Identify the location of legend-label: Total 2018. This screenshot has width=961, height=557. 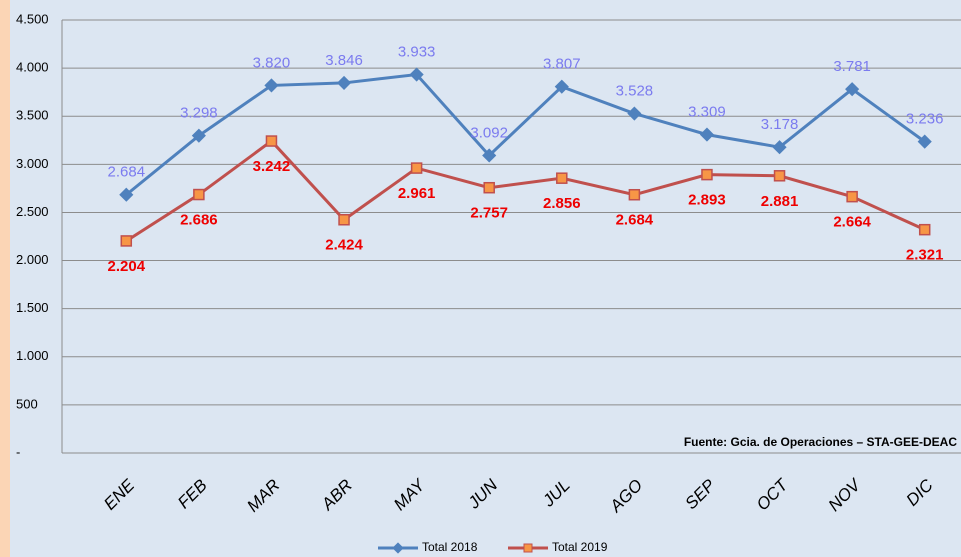
(450, 547).